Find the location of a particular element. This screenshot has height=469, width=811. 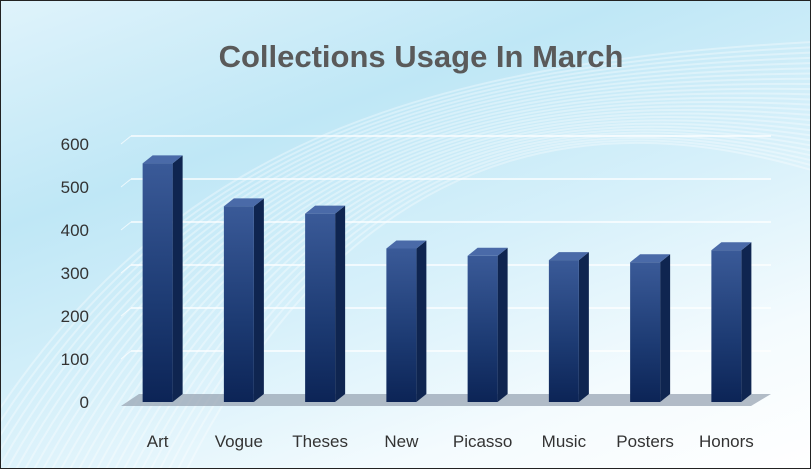

floor-plane is located at coordinates (446, 400).